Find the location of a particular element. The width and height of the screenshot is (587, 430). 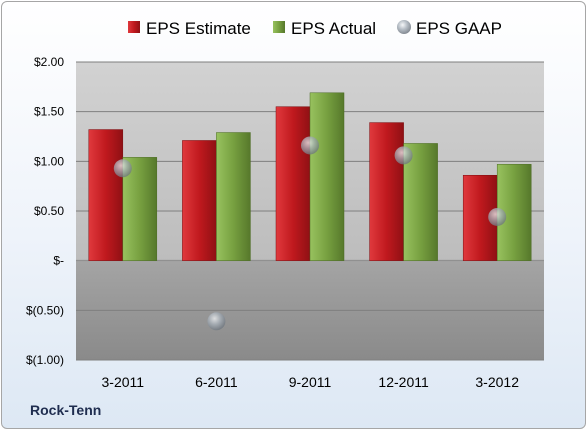

x-tick-label: 9-2011 is located at coordinates (310, 382).